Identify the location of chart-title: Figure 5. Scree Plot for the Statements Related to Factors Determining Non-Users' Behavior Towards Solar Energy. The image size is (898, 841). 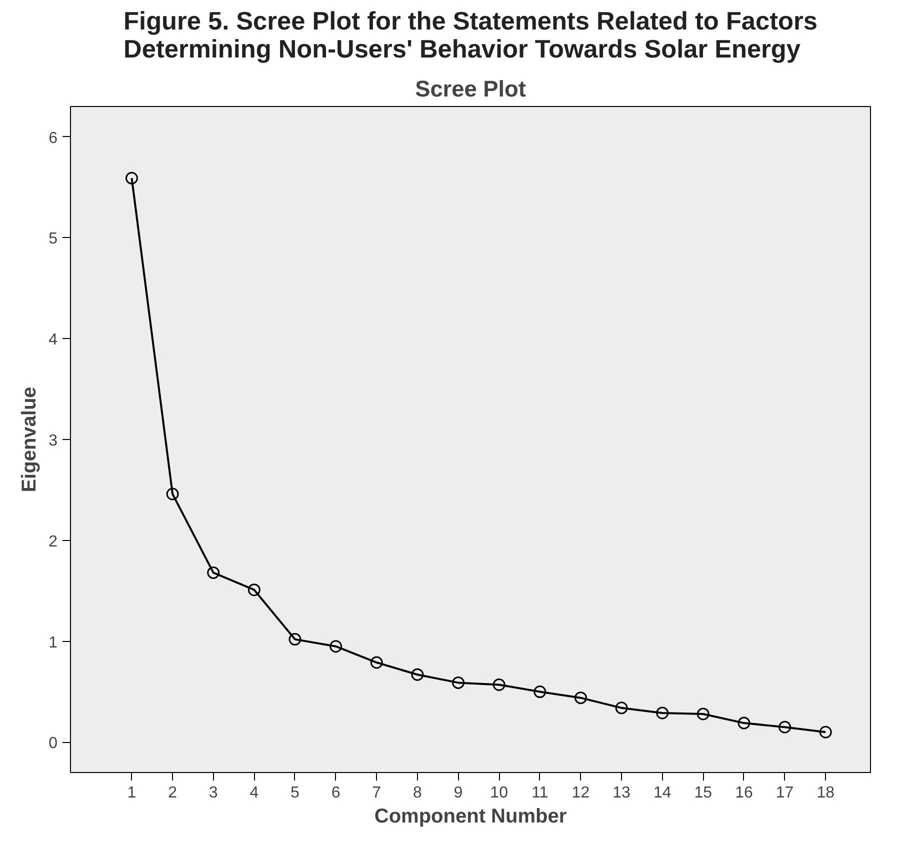
(471, 36).